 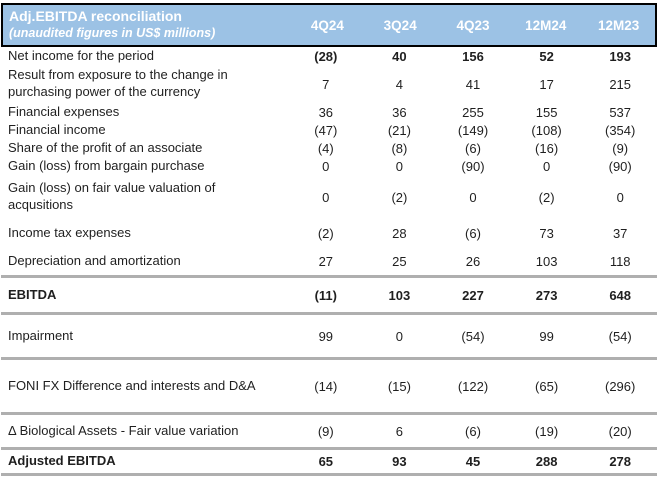 I want to click on cell-value: 537, so click(x=620, y=112).